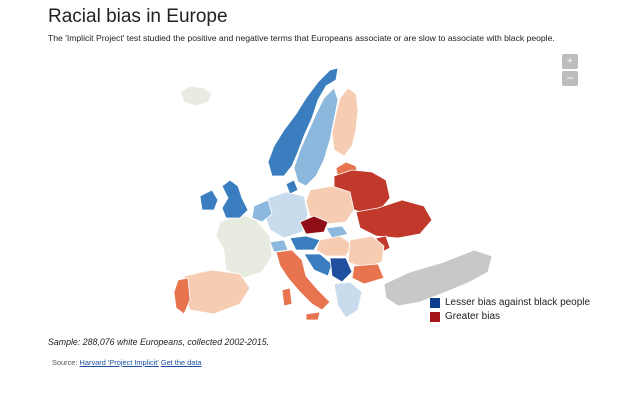  I want to click on region-iceland, so click(196, 96).